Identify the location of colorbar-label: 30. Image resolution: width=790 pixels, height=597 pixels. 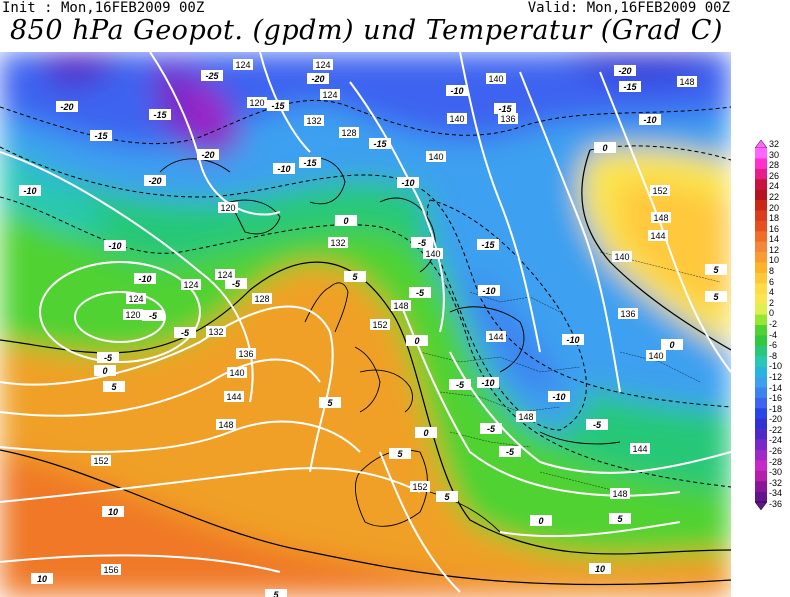
(774, 154).